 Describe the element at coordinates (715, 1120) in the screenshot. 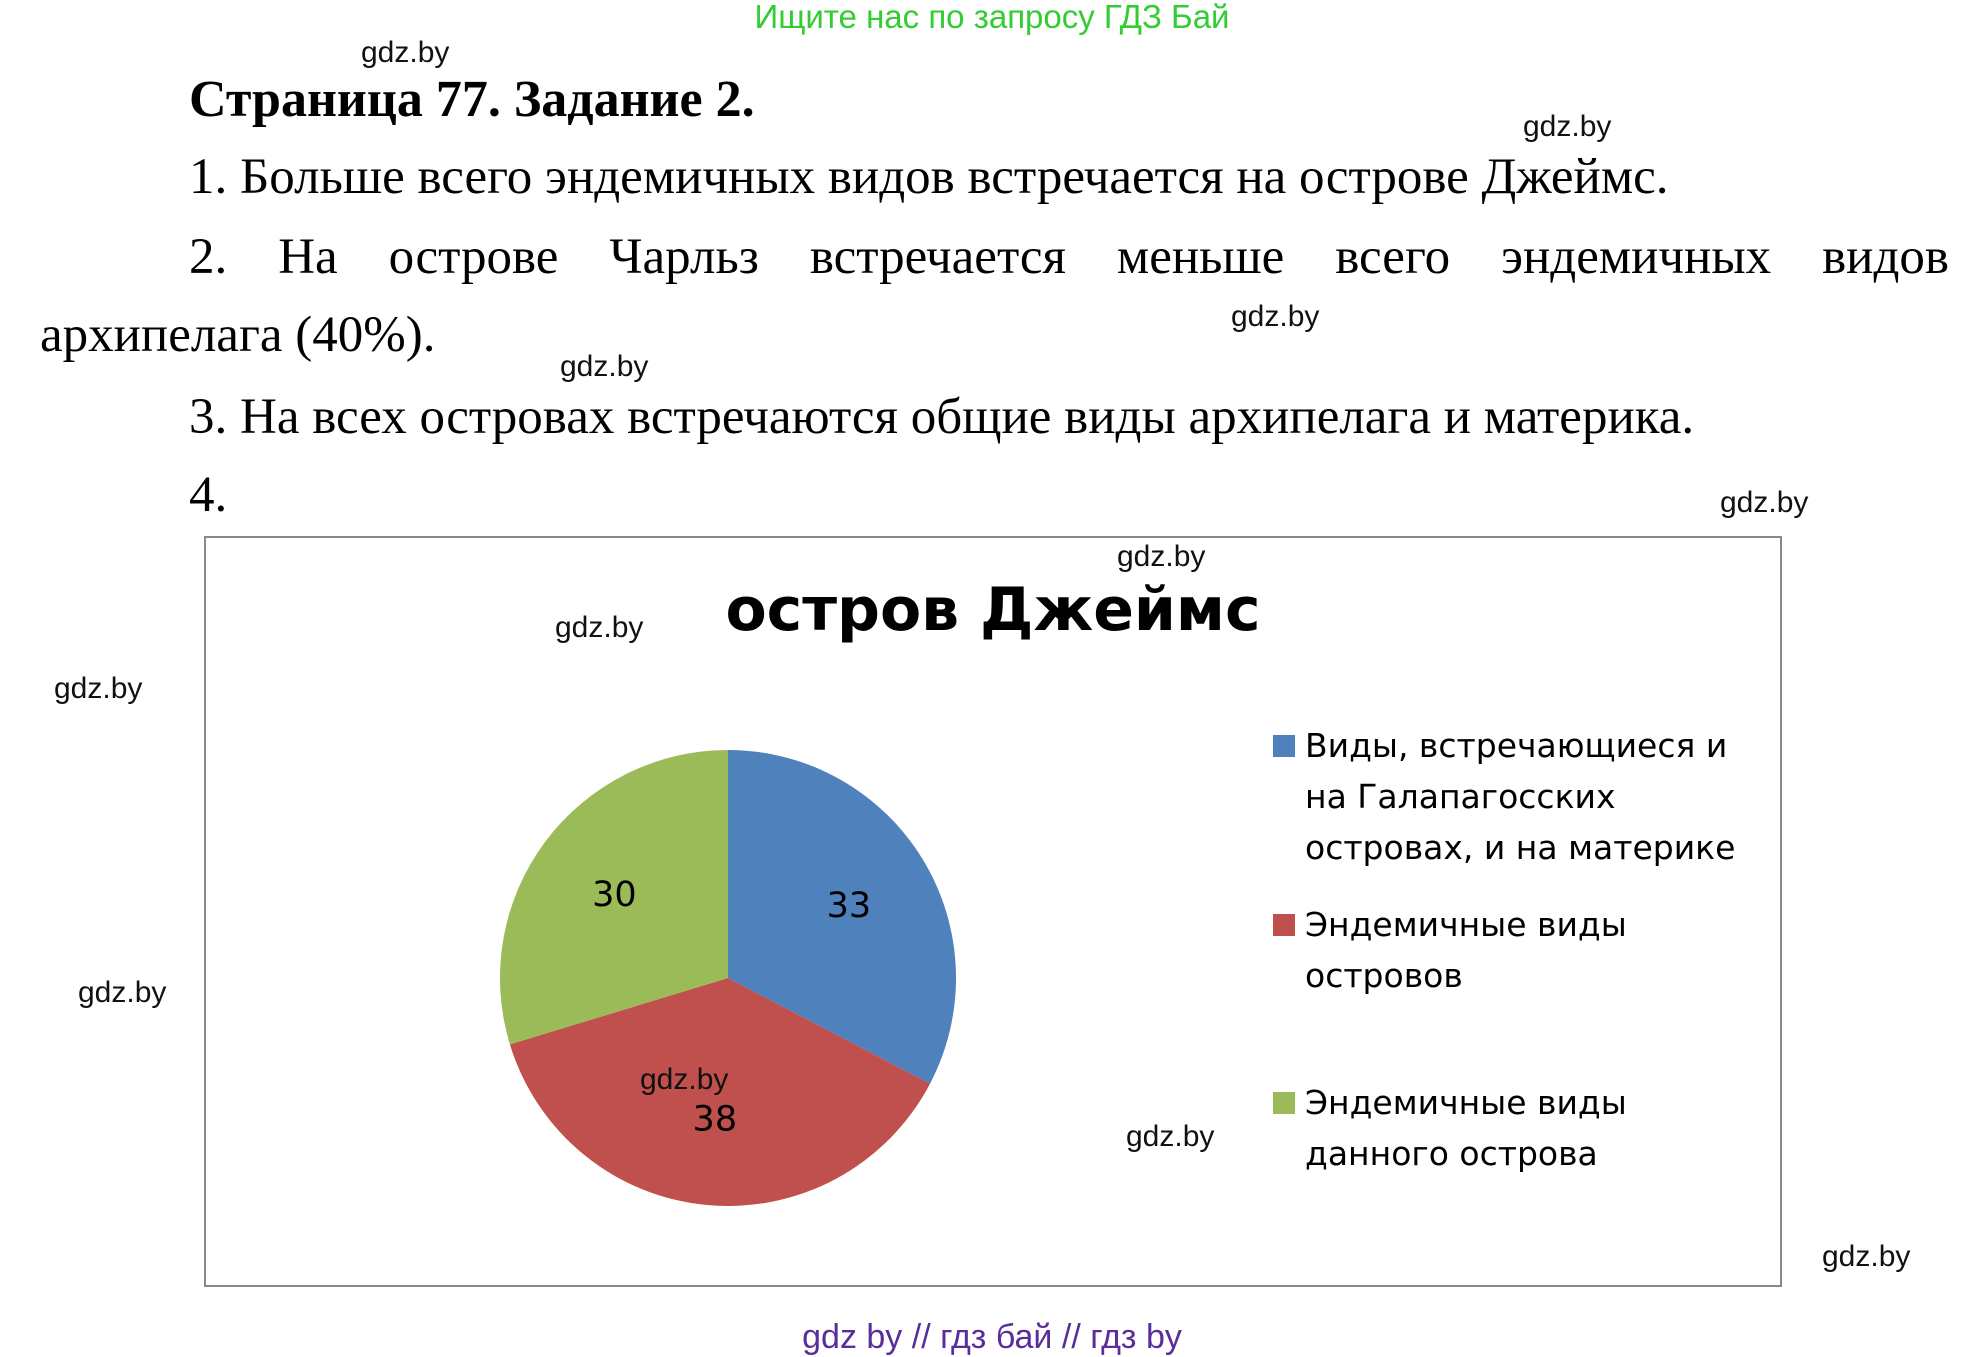

I see `data-label: 38` at that location.